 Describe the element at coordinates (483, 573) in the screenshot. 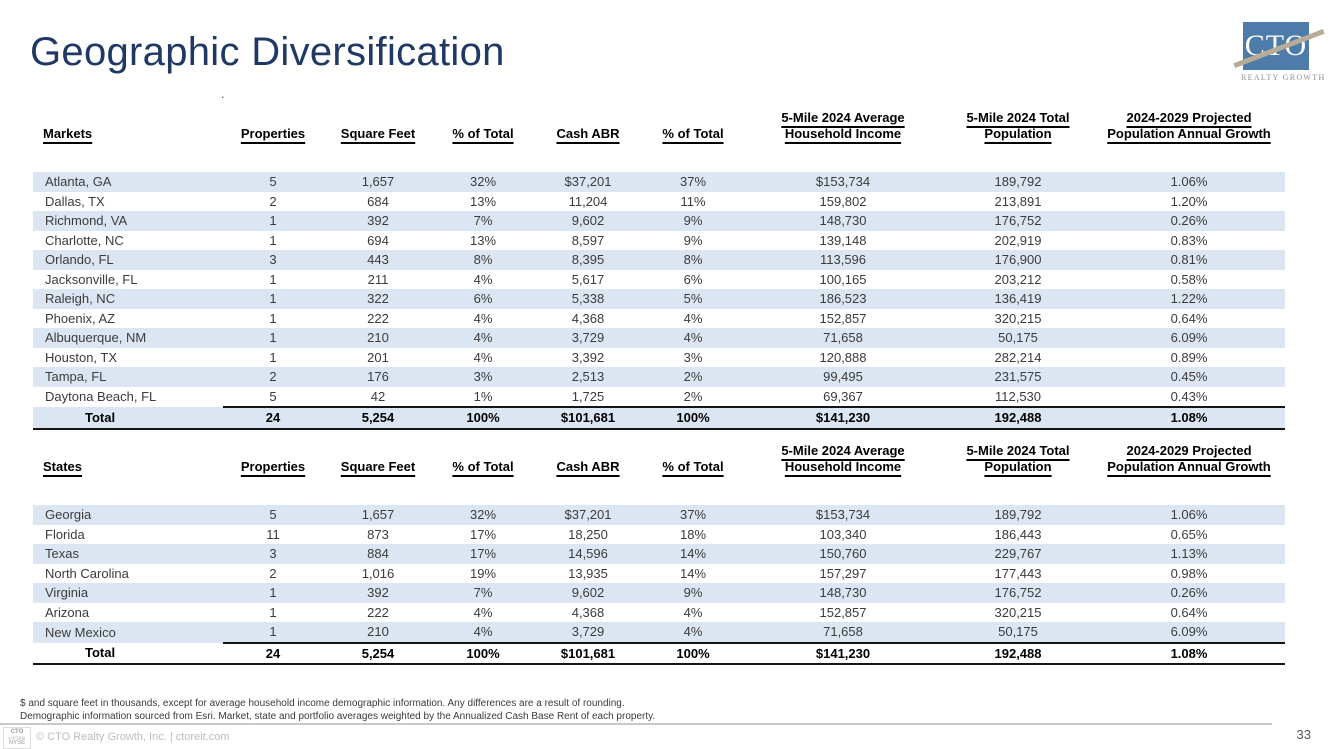

I see `table-cell: 19%` at that location.